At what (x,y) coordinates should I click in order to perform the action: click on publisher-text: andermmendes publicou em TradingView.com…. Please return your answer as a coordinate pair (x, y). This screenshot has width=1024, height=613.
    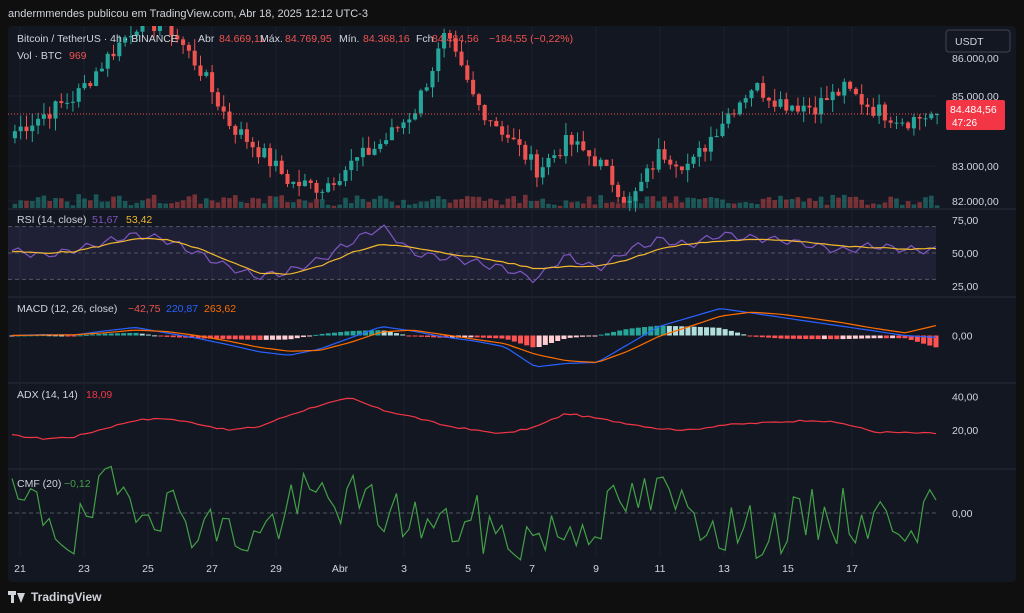
    Looking at the image, I should click on (188, 14).